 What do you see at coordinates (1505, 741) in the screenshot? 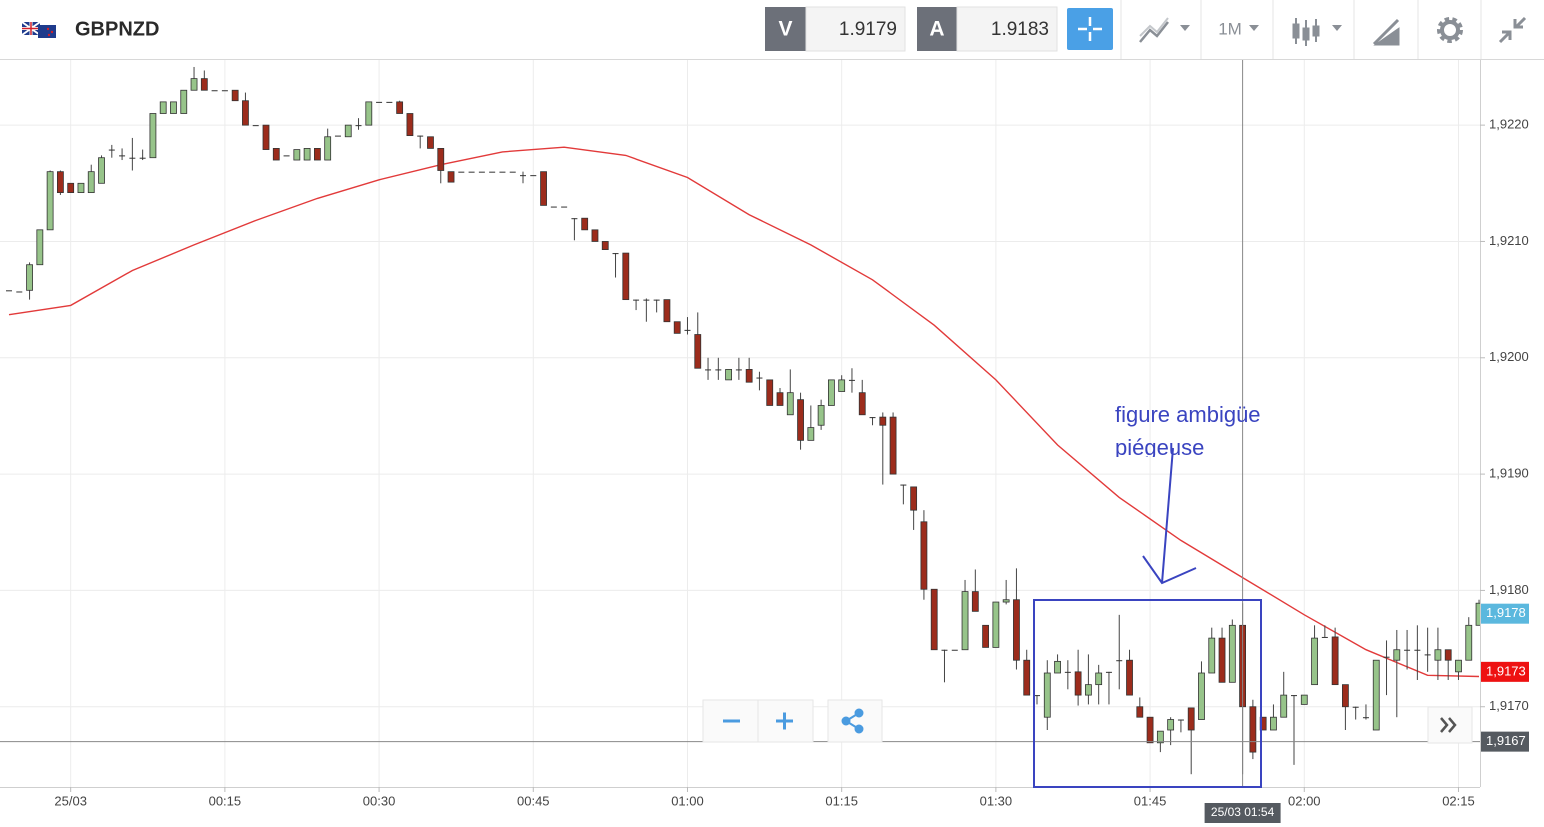
I see `crosshair-y-tag` at bounding box center [1505, 741].